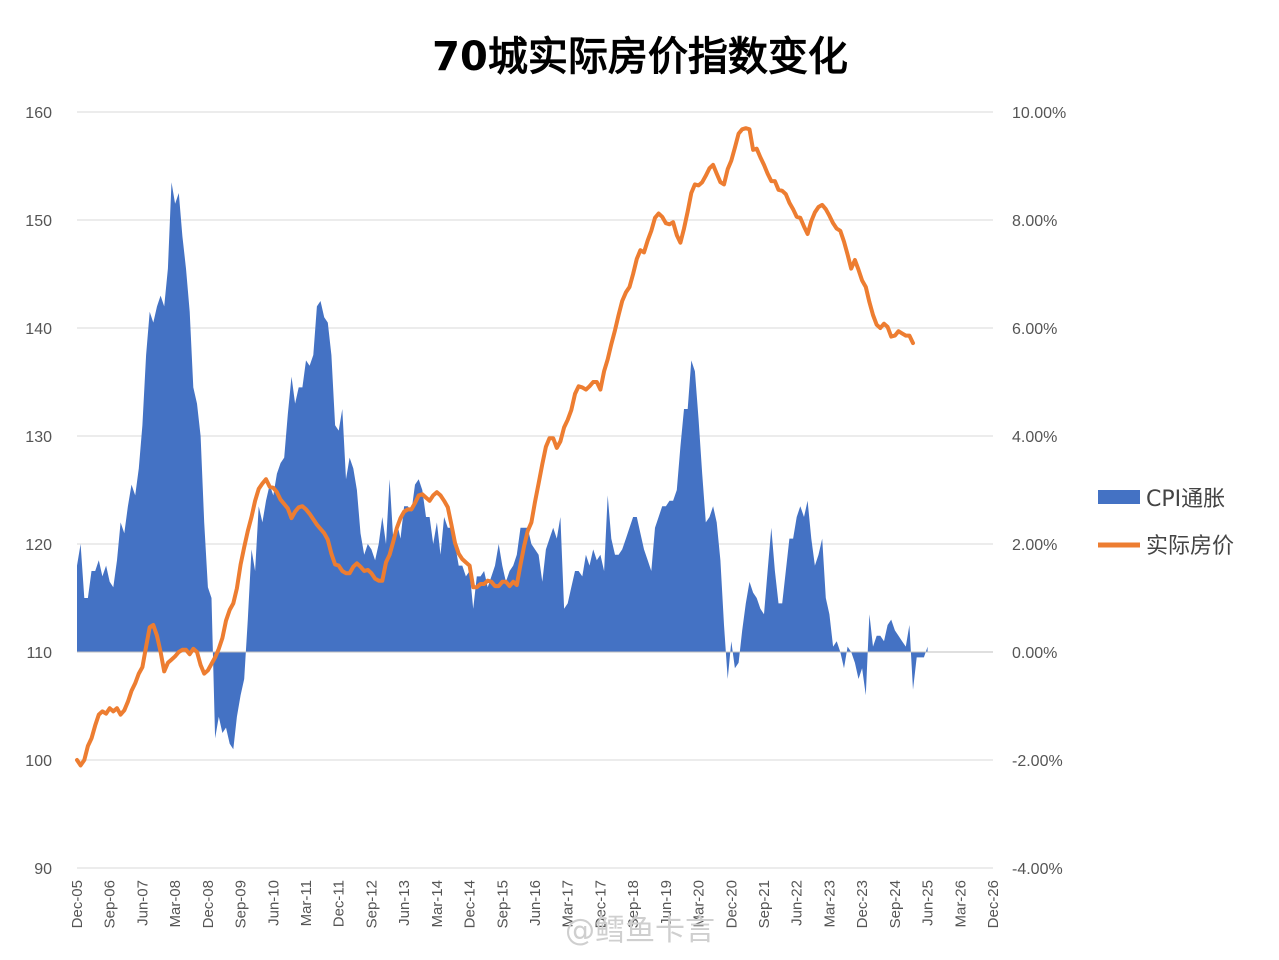 Image resolution: width=1279 pixels, height=960 pixels. What do you see at coordinates (1034, 437) in the screenshot?
I see `right-tick-label: 4.00%` at bounding box center [1034, 437].